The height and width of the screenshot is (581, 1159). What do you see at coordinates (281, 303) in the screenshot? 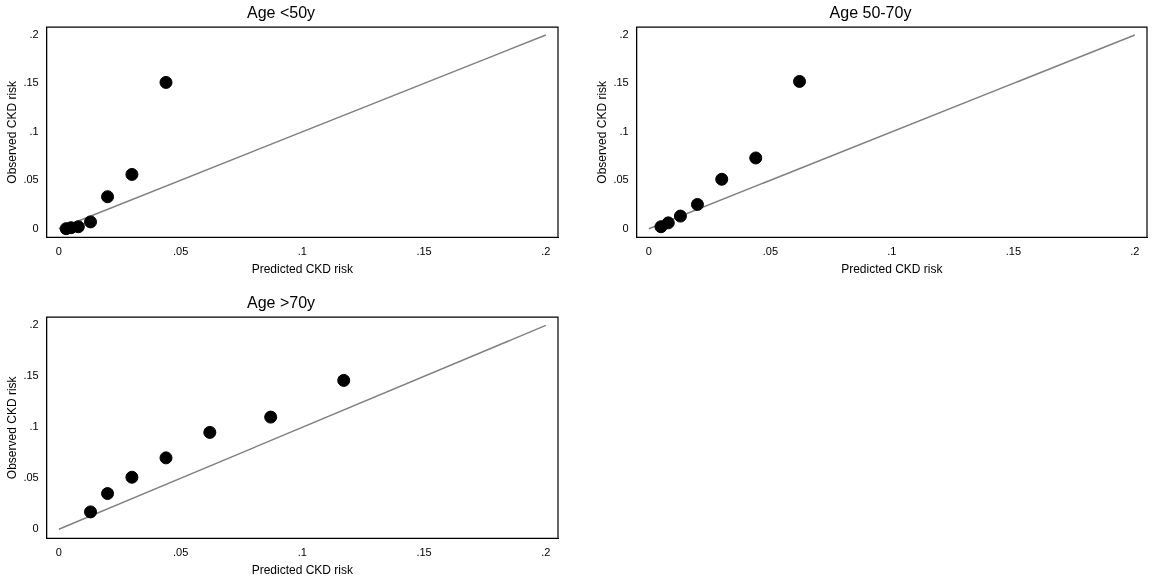
I see `chart-title: Age >70y` at bounding box center [281, 303].